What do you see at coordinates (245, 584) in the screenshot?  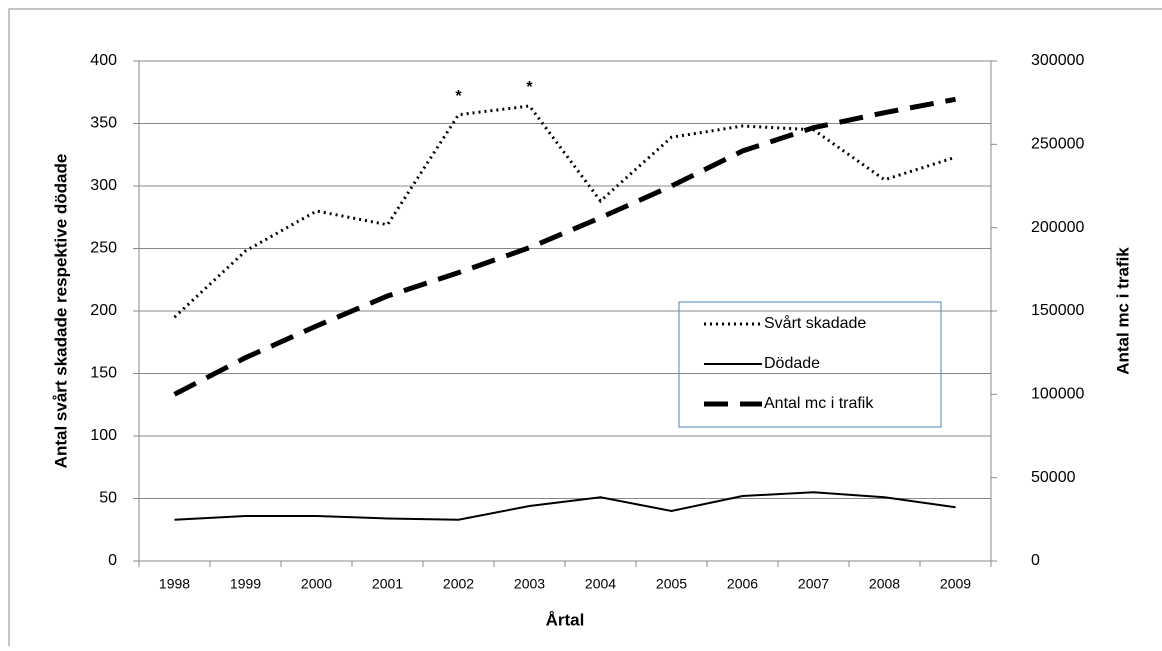 I see `x-tick-label: 1999` at bounding box center [245, 584].